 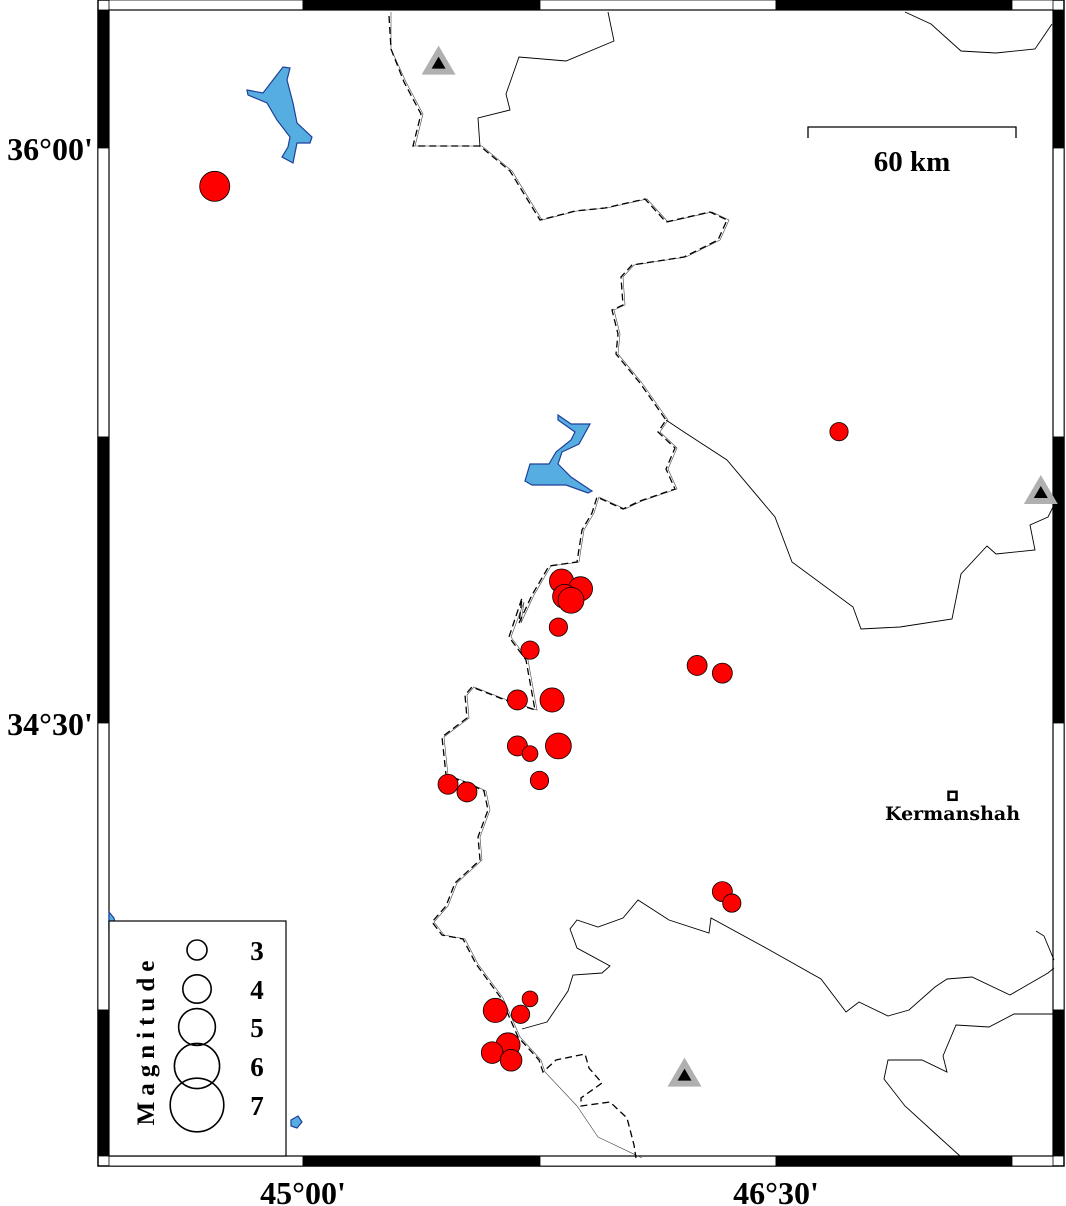 I want to click on legend-label: 3, so click(x=257, y=951).